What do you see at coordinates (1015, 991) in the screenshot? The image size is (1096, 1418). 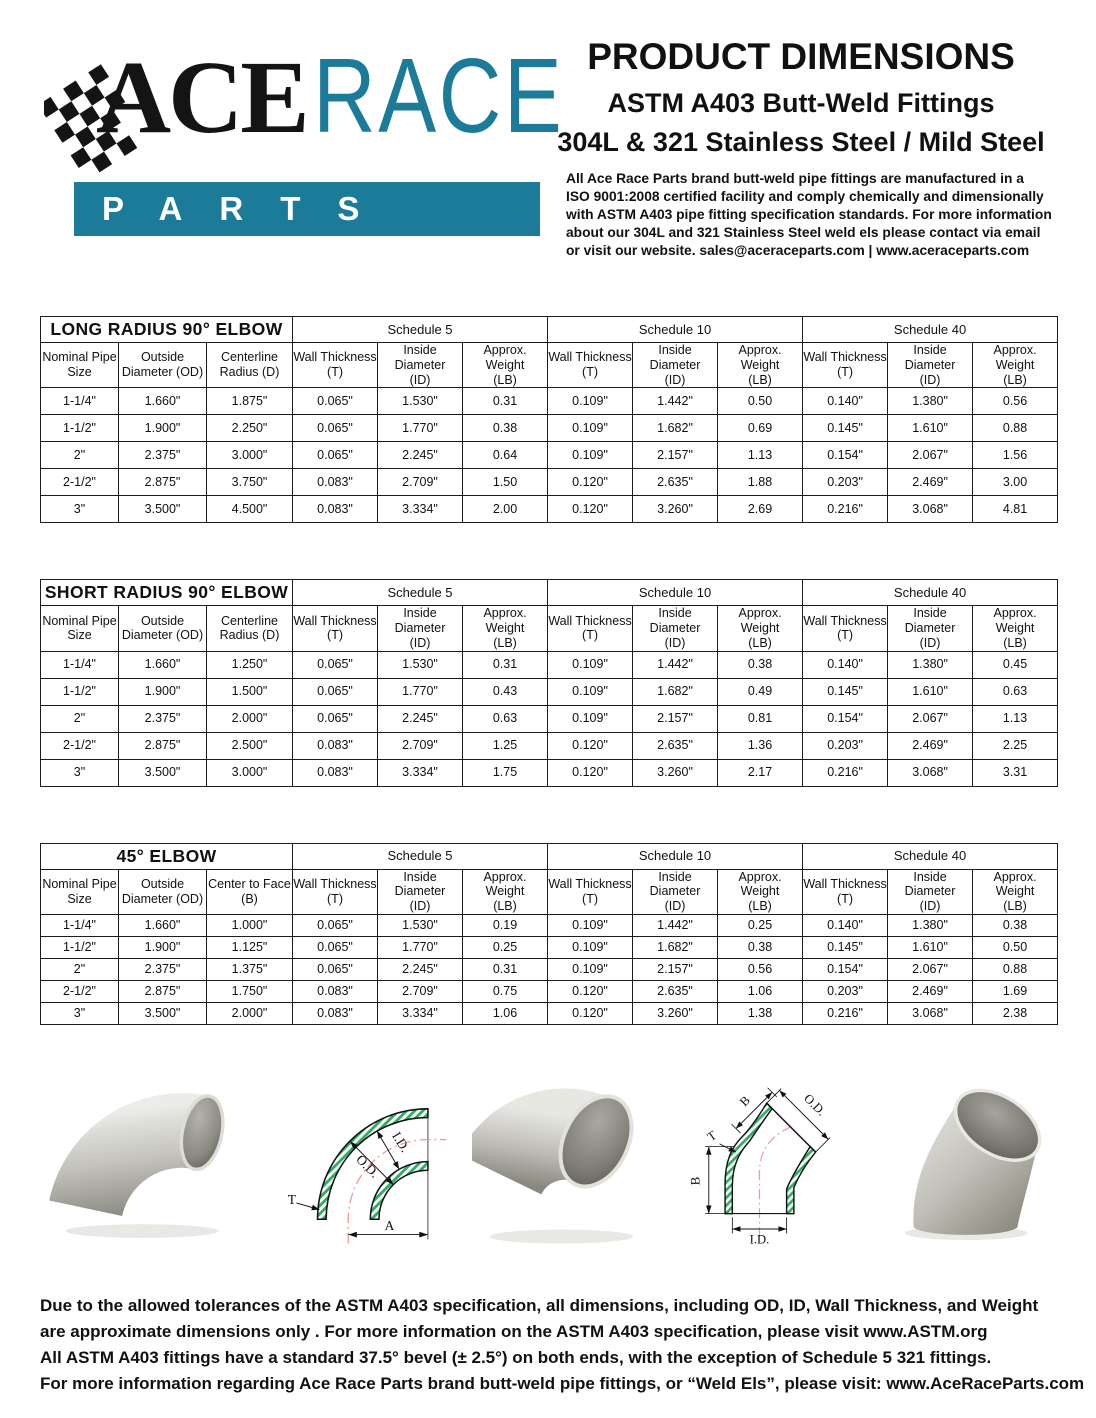 I see `table-cell: 1.69` at bounding box center [1015, 991].